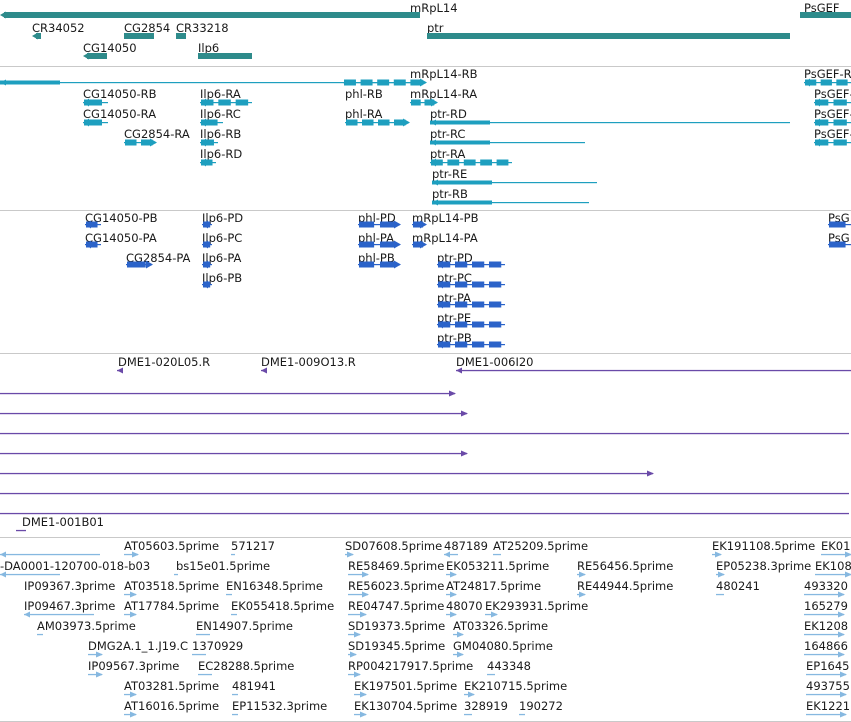  What do you see at coordinates (822, 8) in the screenshot?
I see `feature-label: PsGEF` at bounding box center [822, 8].